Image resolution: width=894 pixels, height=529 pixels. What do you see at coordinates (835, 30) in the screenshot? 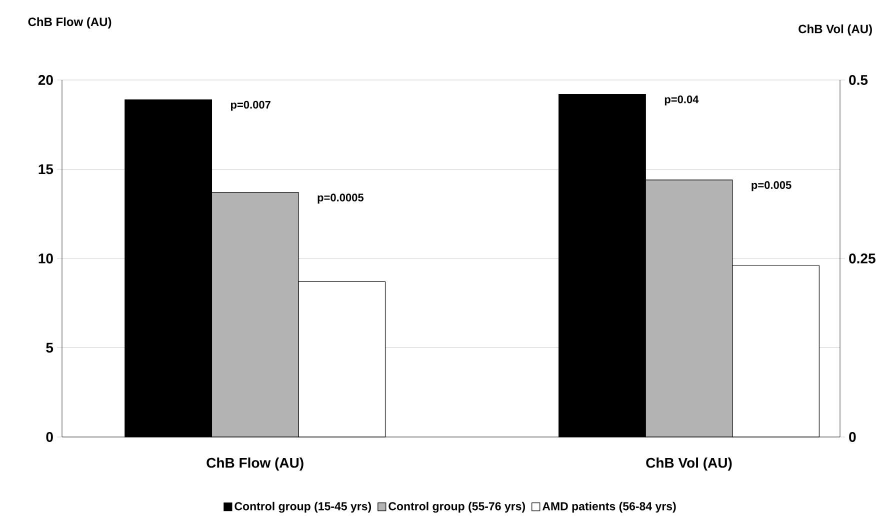
I see `y2-axis-title: ChB Vol (AU)` at bounding box center [835, 30].